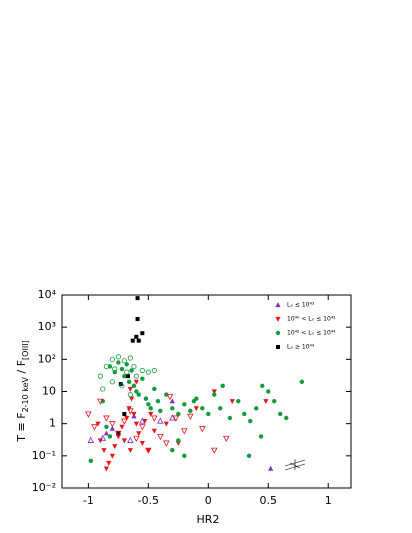 Image resolution: width=412 pixels, height=533 pixels. What do you see at coordinates (88, 500) in the screenshot?
I see `x-tick-label: -1` at bounding box center [88, 500].